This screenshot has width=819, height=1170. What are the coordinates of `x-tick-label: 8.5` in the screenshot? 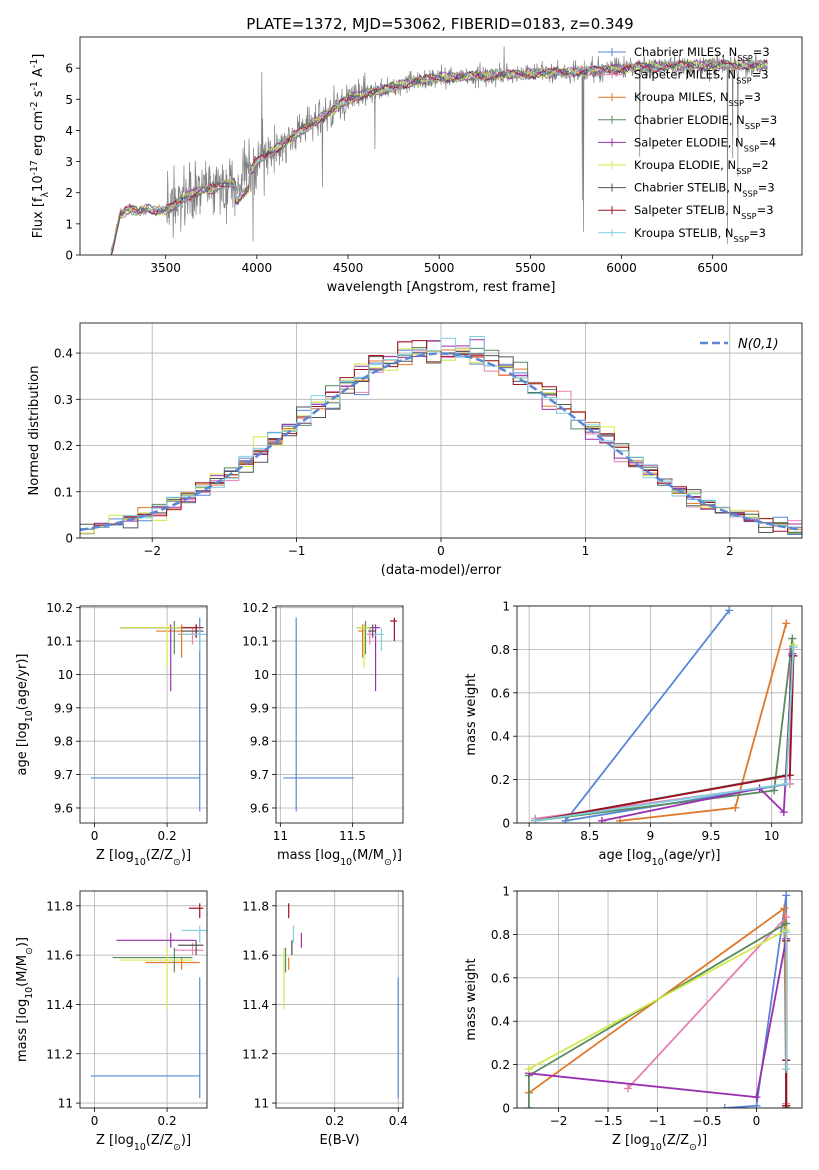 It's located at (589, 836).